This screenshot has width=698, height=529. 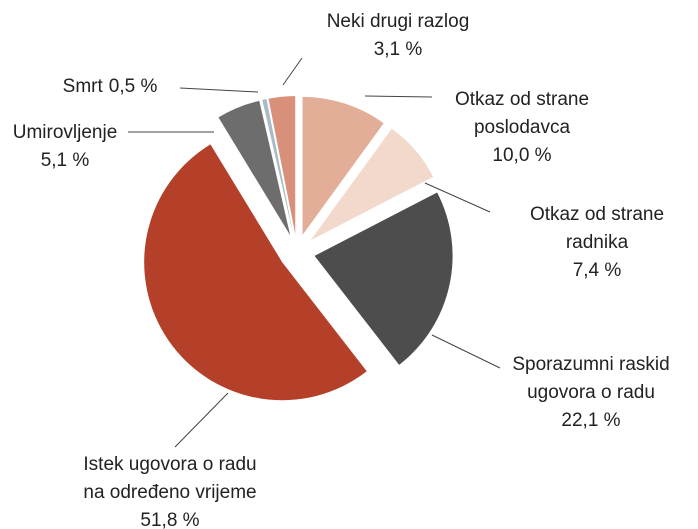 I want to click on value-label: 3,1 %, so click(x=398, y=49).